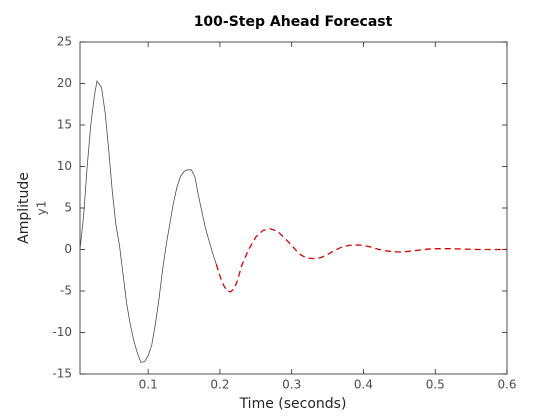 The height and width of the screenshot is (420, 560). I want to click on y-tick-label: 15, so click(64, 125).